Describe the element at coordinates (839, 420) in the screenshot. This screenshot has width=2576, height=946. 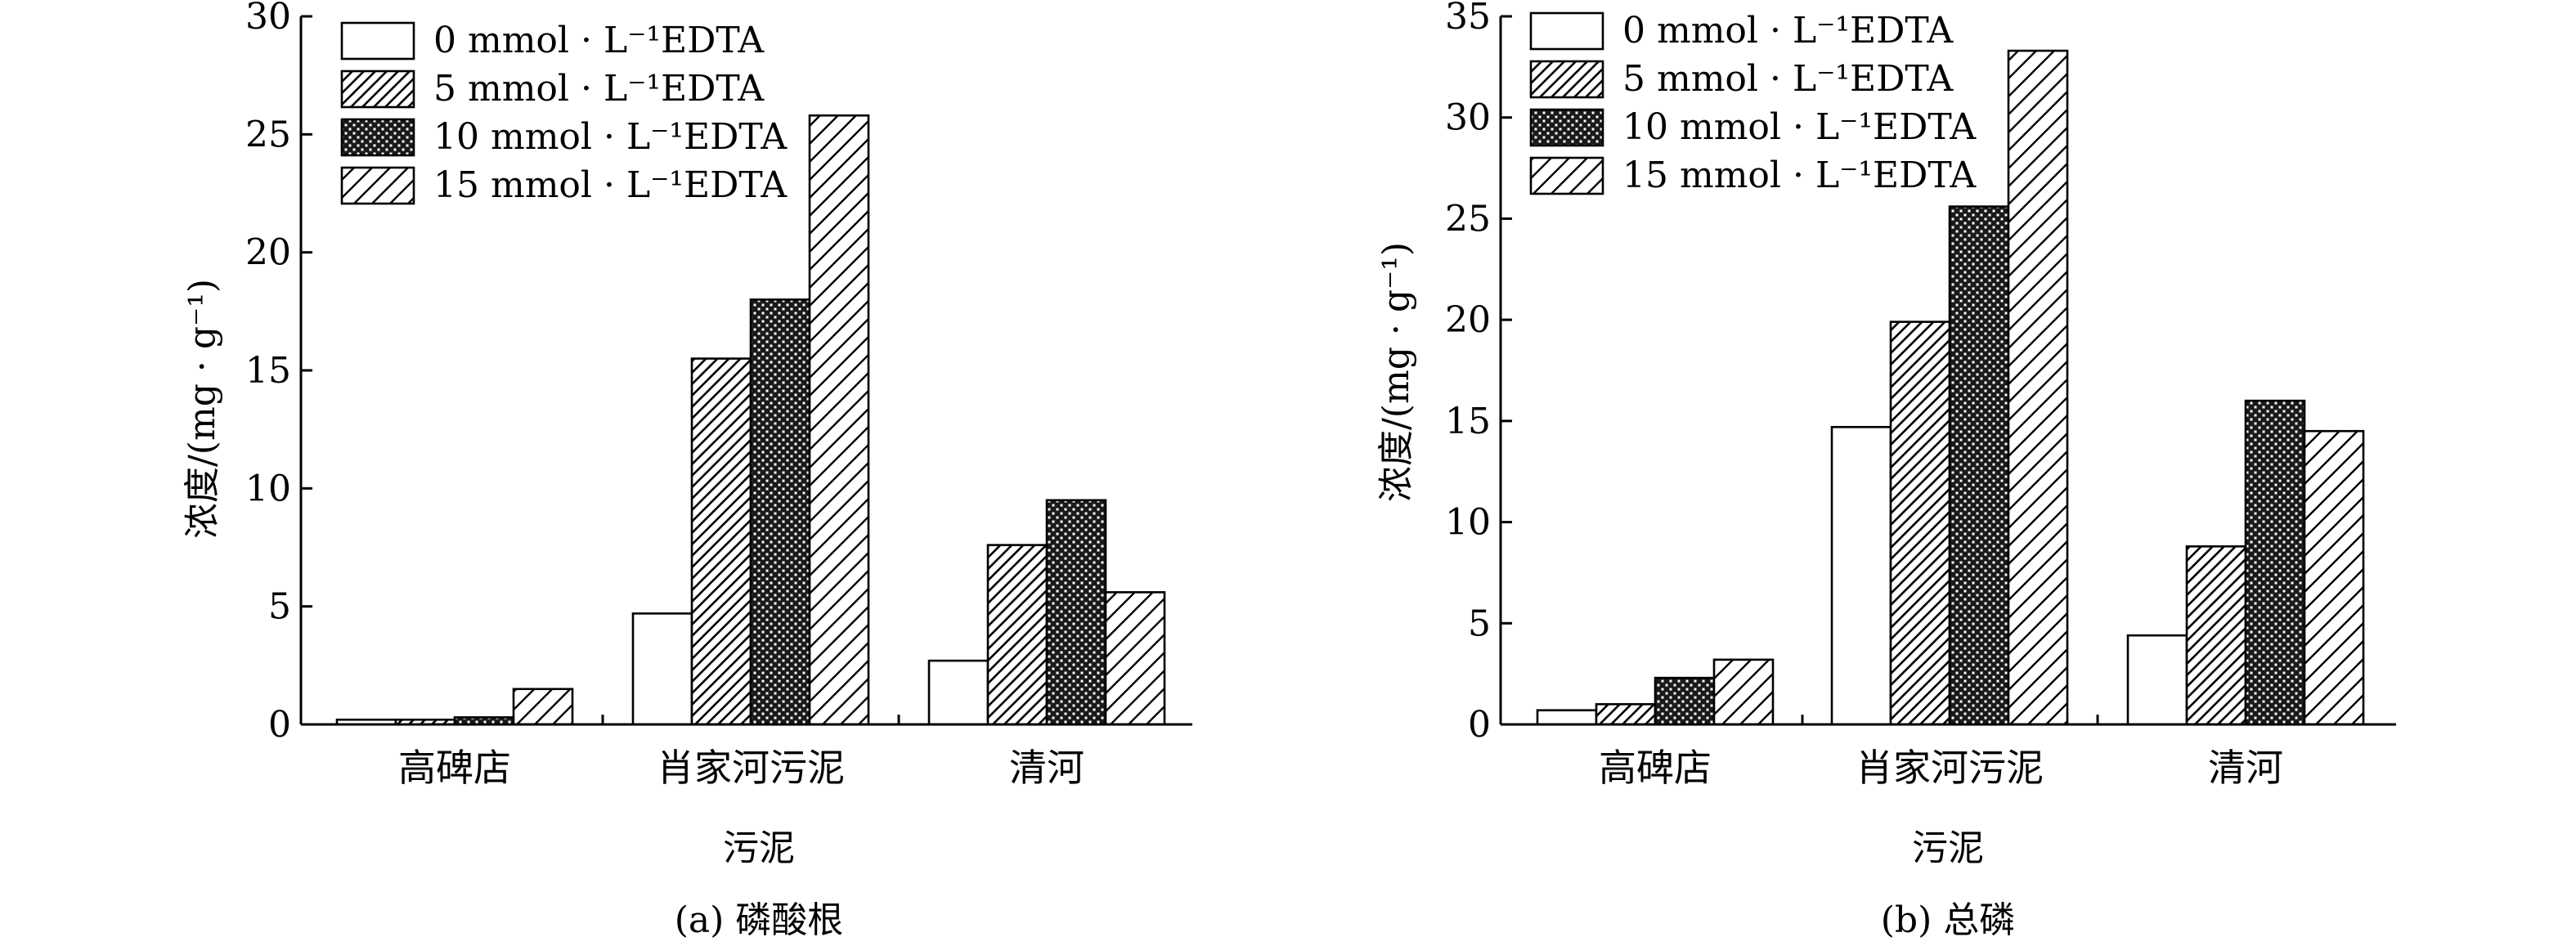
I see `bar-a-series3-cat1` at that location.